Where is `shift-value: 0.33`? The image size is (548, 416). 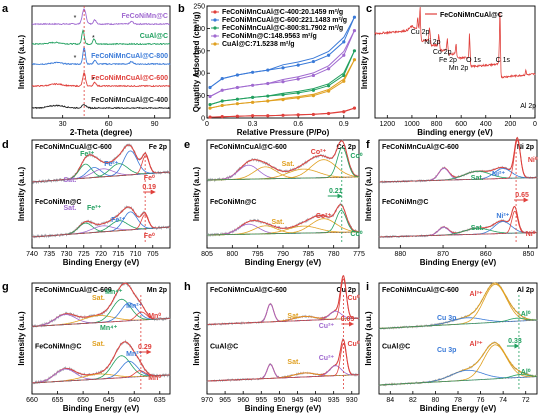 shift-value: 0.33 is located at coordinates (515, 341).